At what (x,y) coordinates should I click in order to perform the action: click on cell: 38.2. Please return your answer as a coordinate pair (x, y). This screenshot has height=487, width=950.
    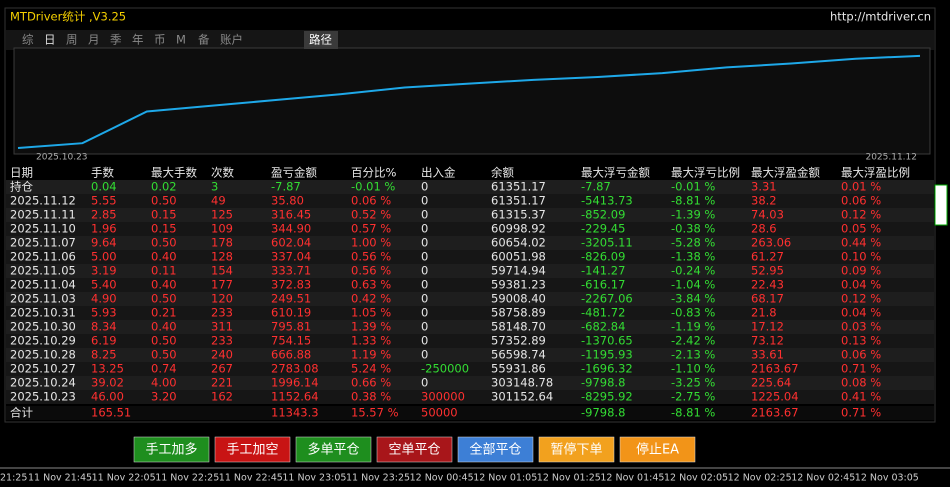
    Looking at the image, I should click on (764, 201).